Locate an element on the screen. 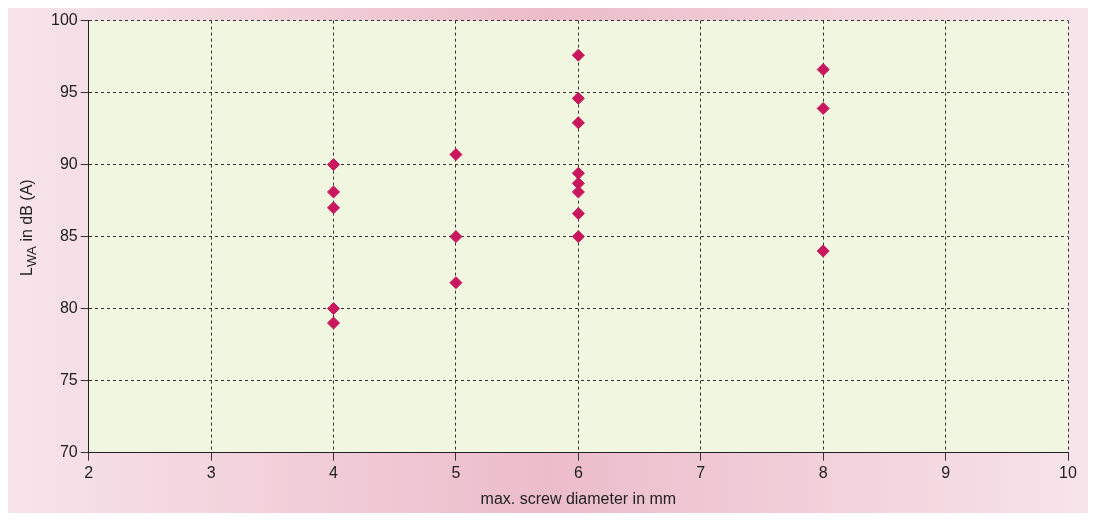 This screenshot has width=1098, height=525. x-axis-title: max. screw diameter in mm is located at coordinates (578, 498).